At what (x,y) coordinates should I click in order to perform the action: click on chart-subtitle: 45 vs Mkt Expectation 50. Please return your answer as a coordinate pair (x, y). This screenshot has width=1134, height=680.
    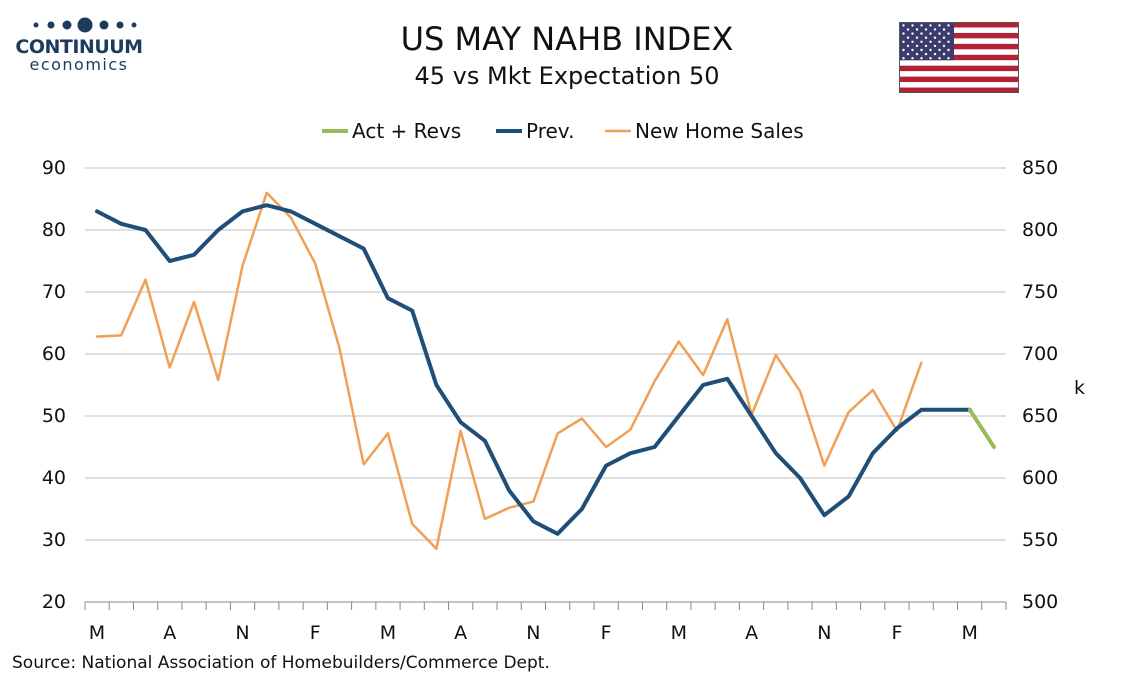
    Looking at the image, I should click on (567, 76).